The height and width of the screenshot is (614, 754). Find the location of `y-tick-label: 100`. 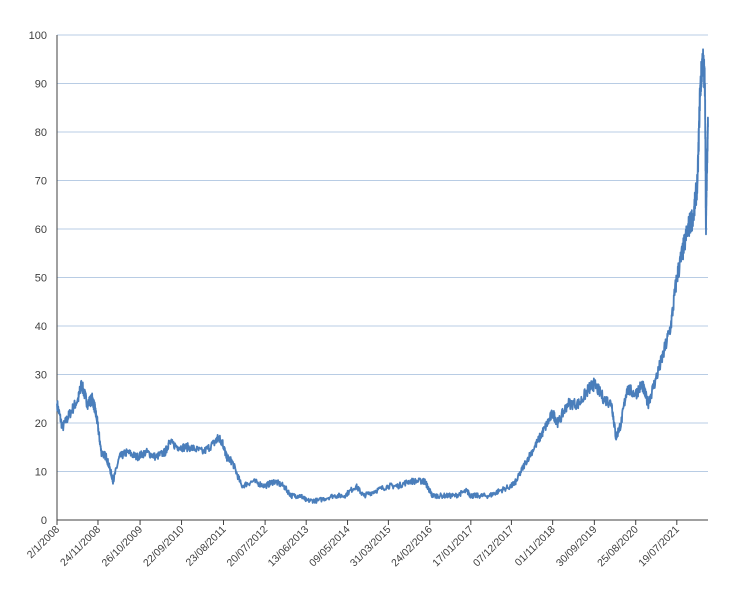

y-tick-label: 100 is located at coordinates (38, 36).